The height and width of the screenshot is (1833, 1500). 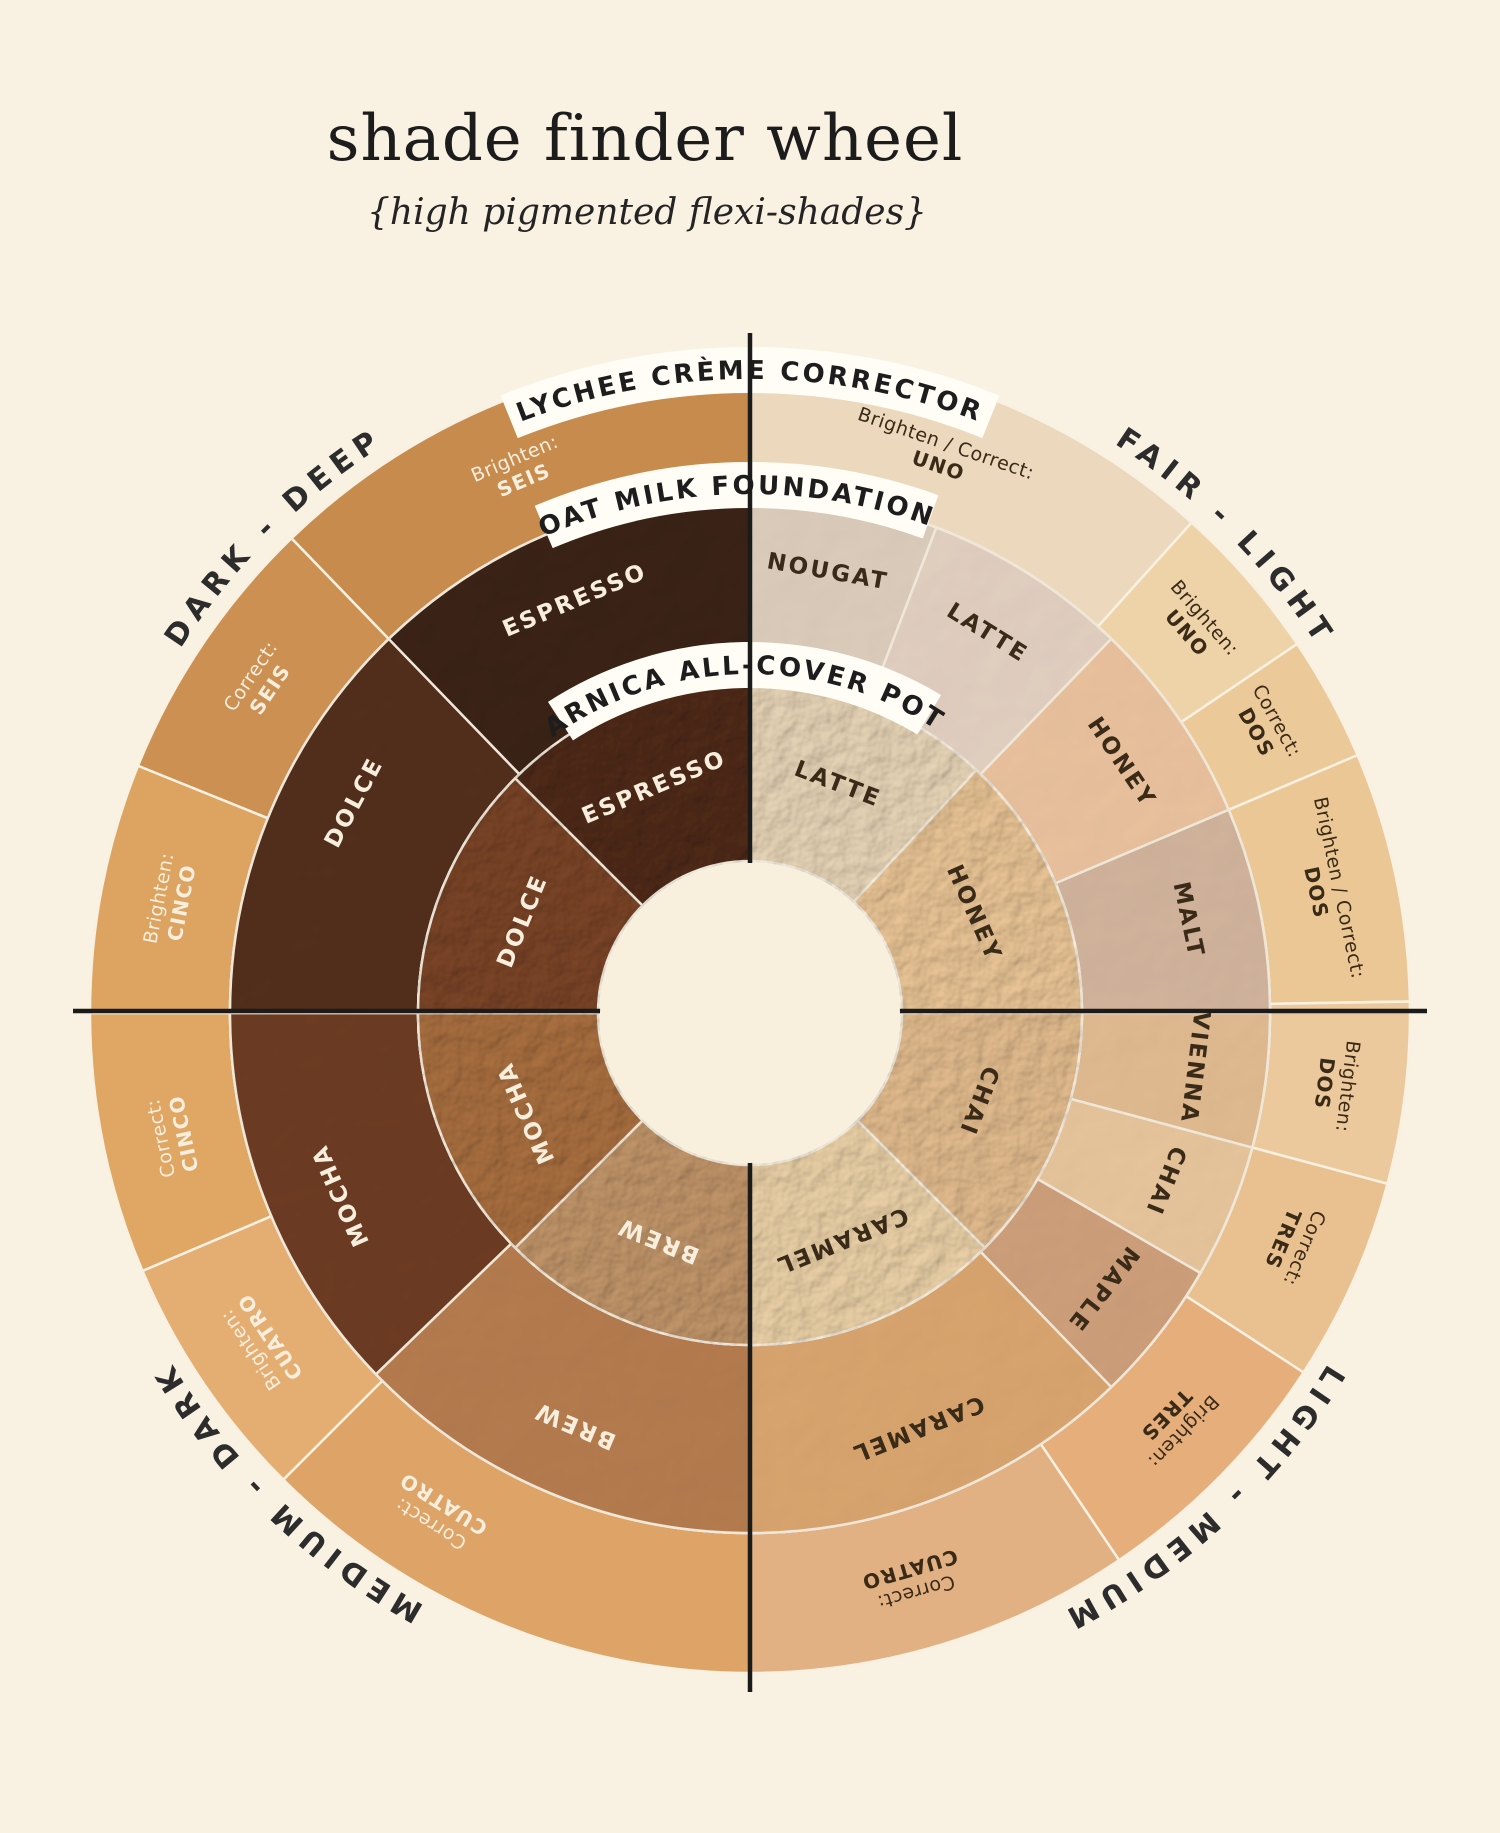 What do you see at coordinates (645, 139) in the screenshot?
I see `page-title: shade finder wheel` at bounding box center [645, 139].